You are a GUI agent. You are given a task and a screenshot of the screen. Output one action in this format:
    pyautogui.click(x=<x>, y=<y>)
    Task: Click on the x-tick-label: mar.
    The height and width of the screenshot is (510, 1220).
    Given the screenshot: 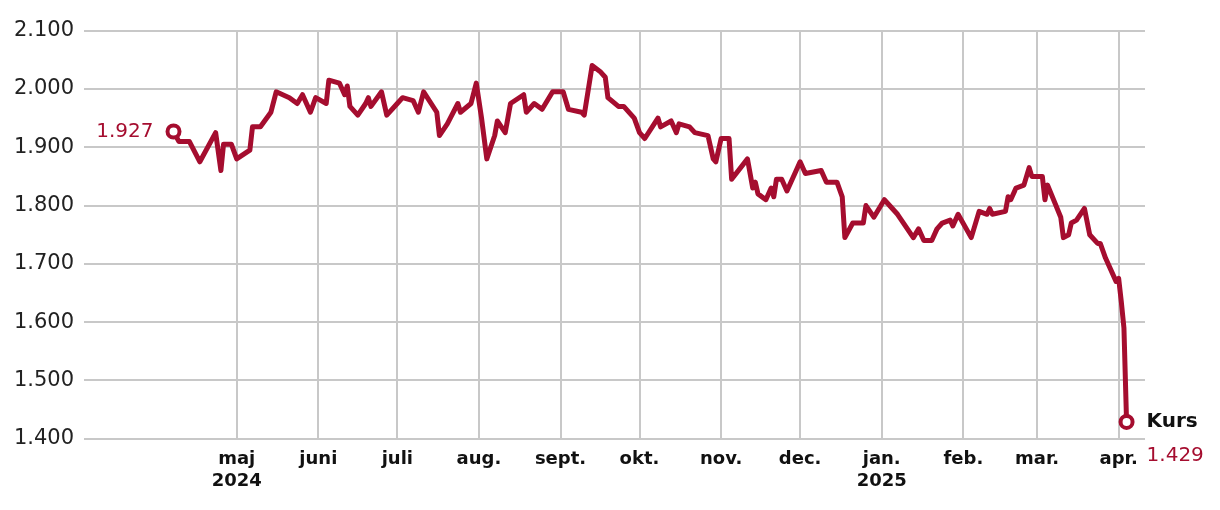 What is the action you would take?
    pyautogui.click(x=1037, y=458)
    